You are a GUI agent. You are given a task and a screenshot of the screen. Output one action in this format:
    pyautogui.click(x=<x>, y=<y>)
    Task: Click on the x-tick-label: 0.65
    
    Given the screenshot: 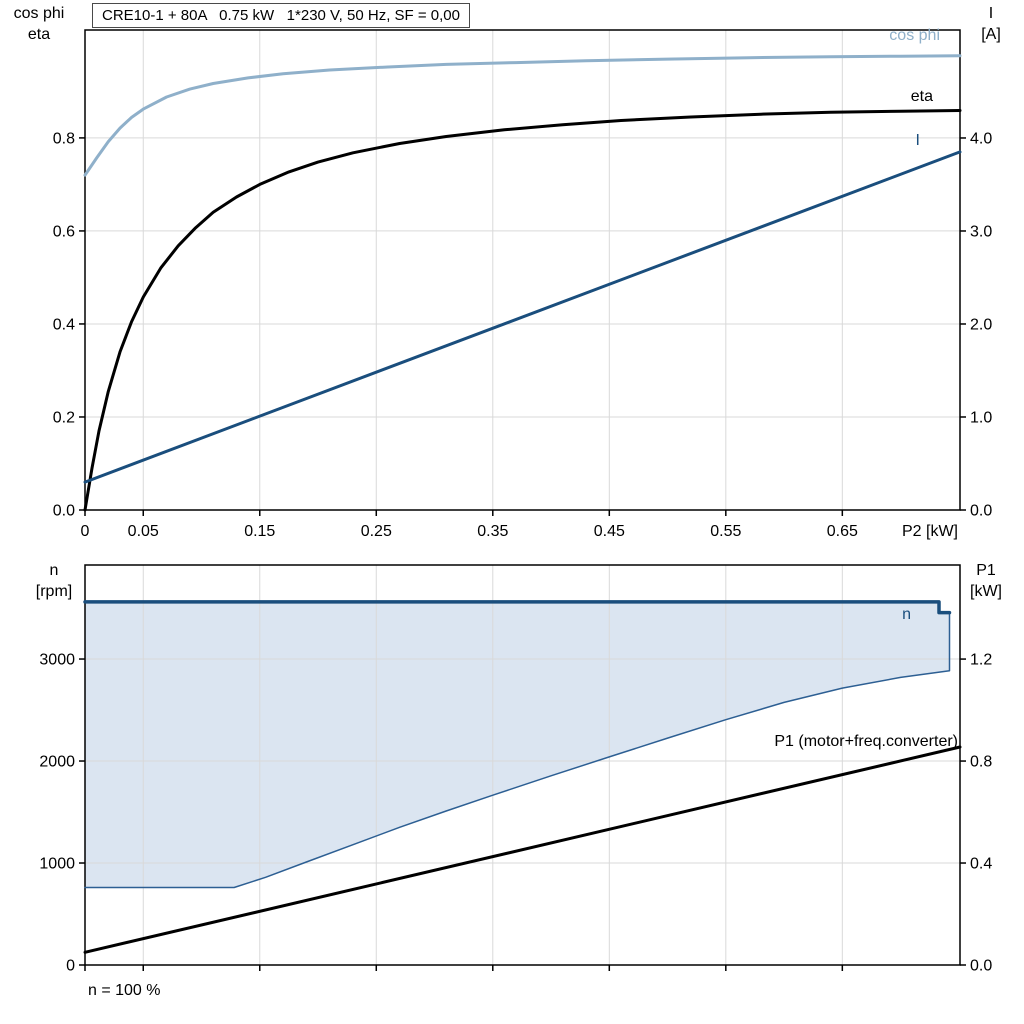 What is the action you would take?
    pyautogui.click(x=842, y=531)
    